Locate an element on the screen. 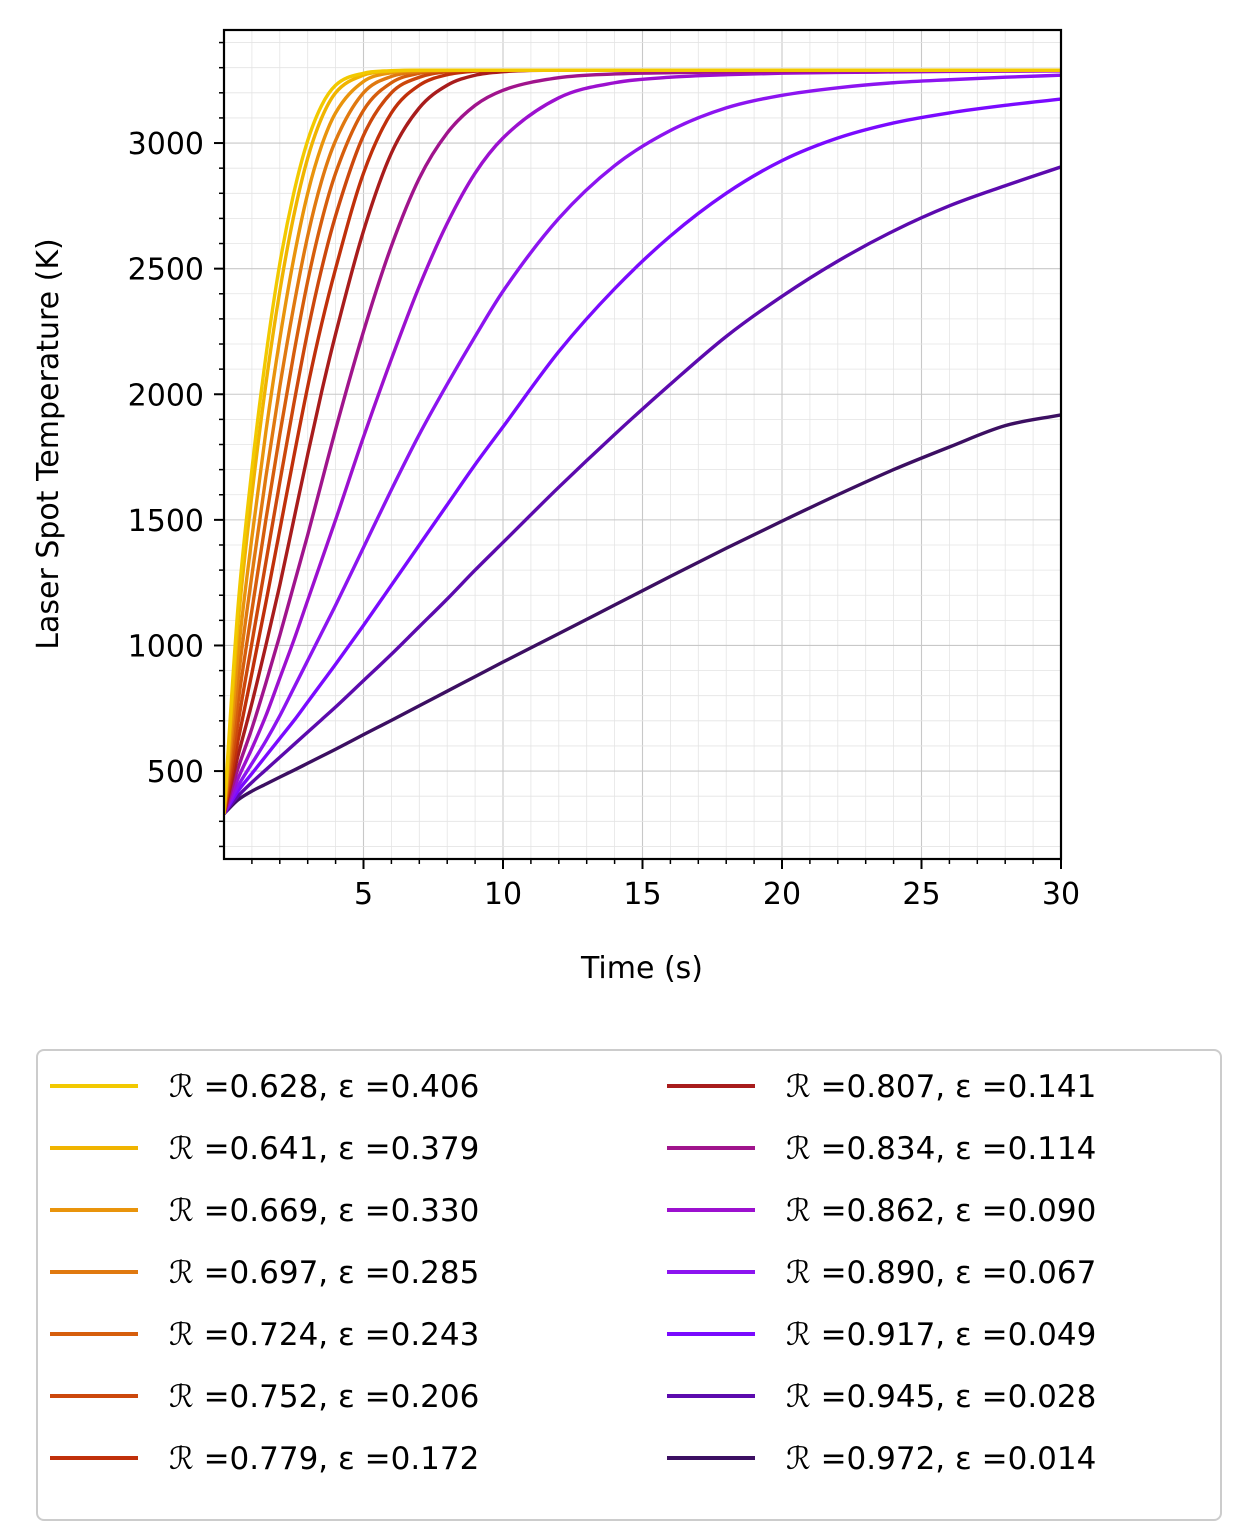 The image size is (1252, 1533). y-tick-label: 2000 is located at coordinates (166, 395).